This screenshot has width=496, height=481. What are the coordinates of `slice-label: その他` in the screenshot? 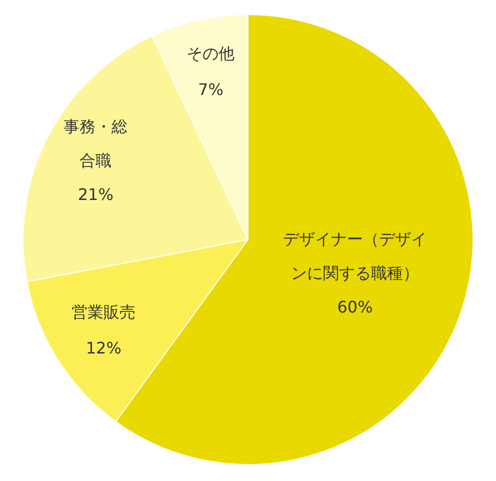 It's located at (210, 53).